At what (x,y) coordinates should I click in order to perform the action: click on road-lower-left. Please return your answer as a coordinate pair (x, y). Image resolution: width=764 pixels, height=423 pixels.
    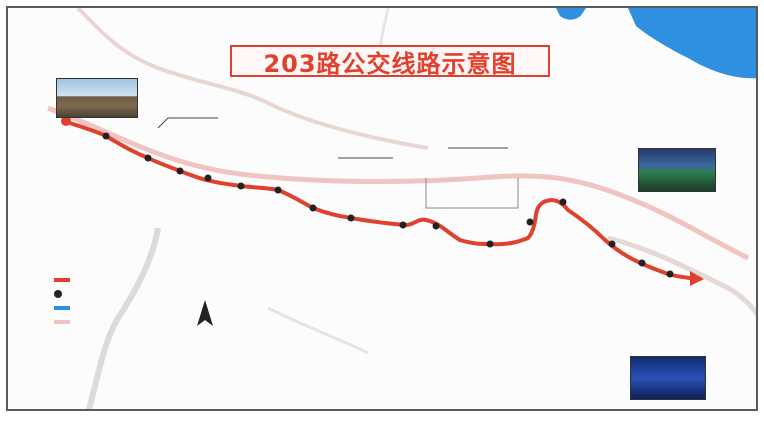
    Looking at the image, I should click on (123, 318).